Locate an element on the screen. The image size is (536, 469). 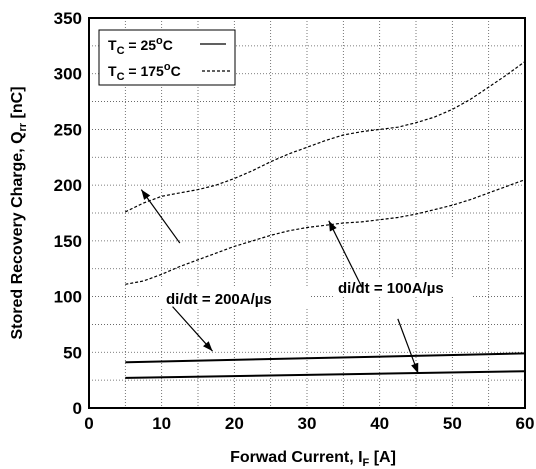
y-tick-label: 250 is located at coordinates (68, 129).